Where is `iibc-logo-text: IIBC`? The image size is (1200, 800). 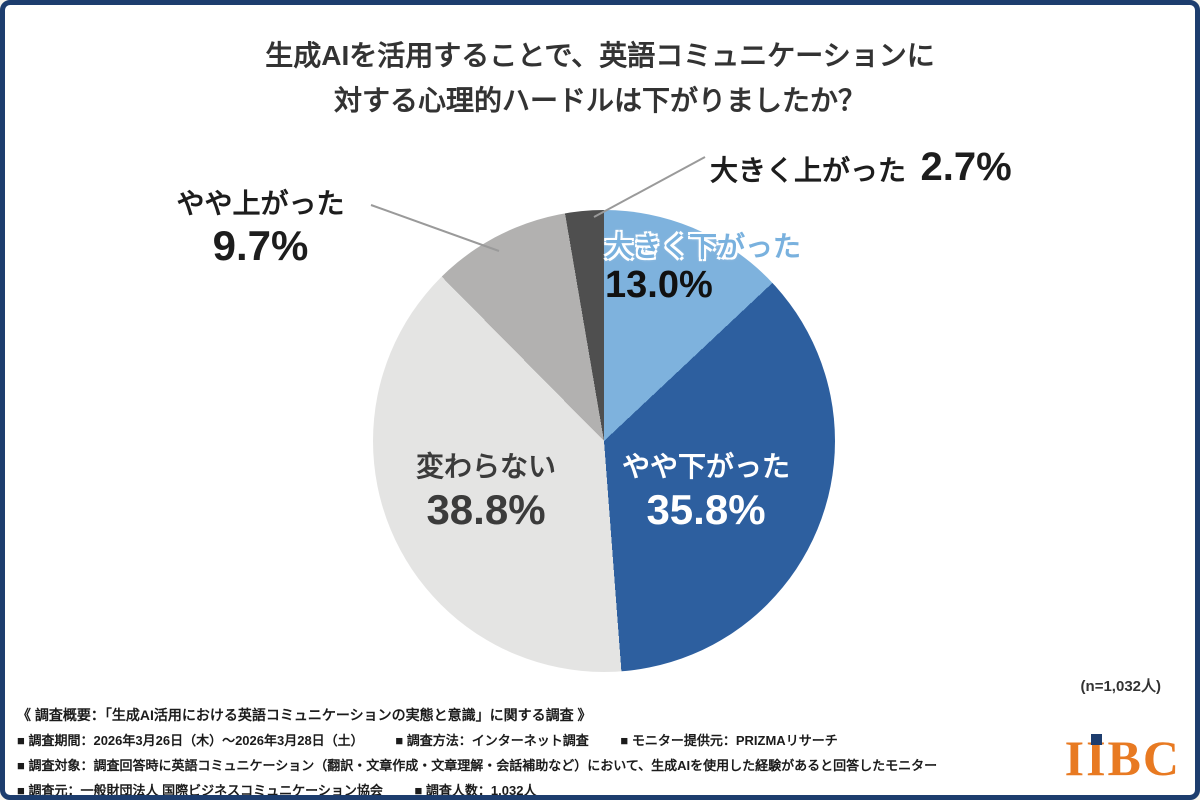 iibc-logo-text: IIBC is located at coordinates (1122, 758).